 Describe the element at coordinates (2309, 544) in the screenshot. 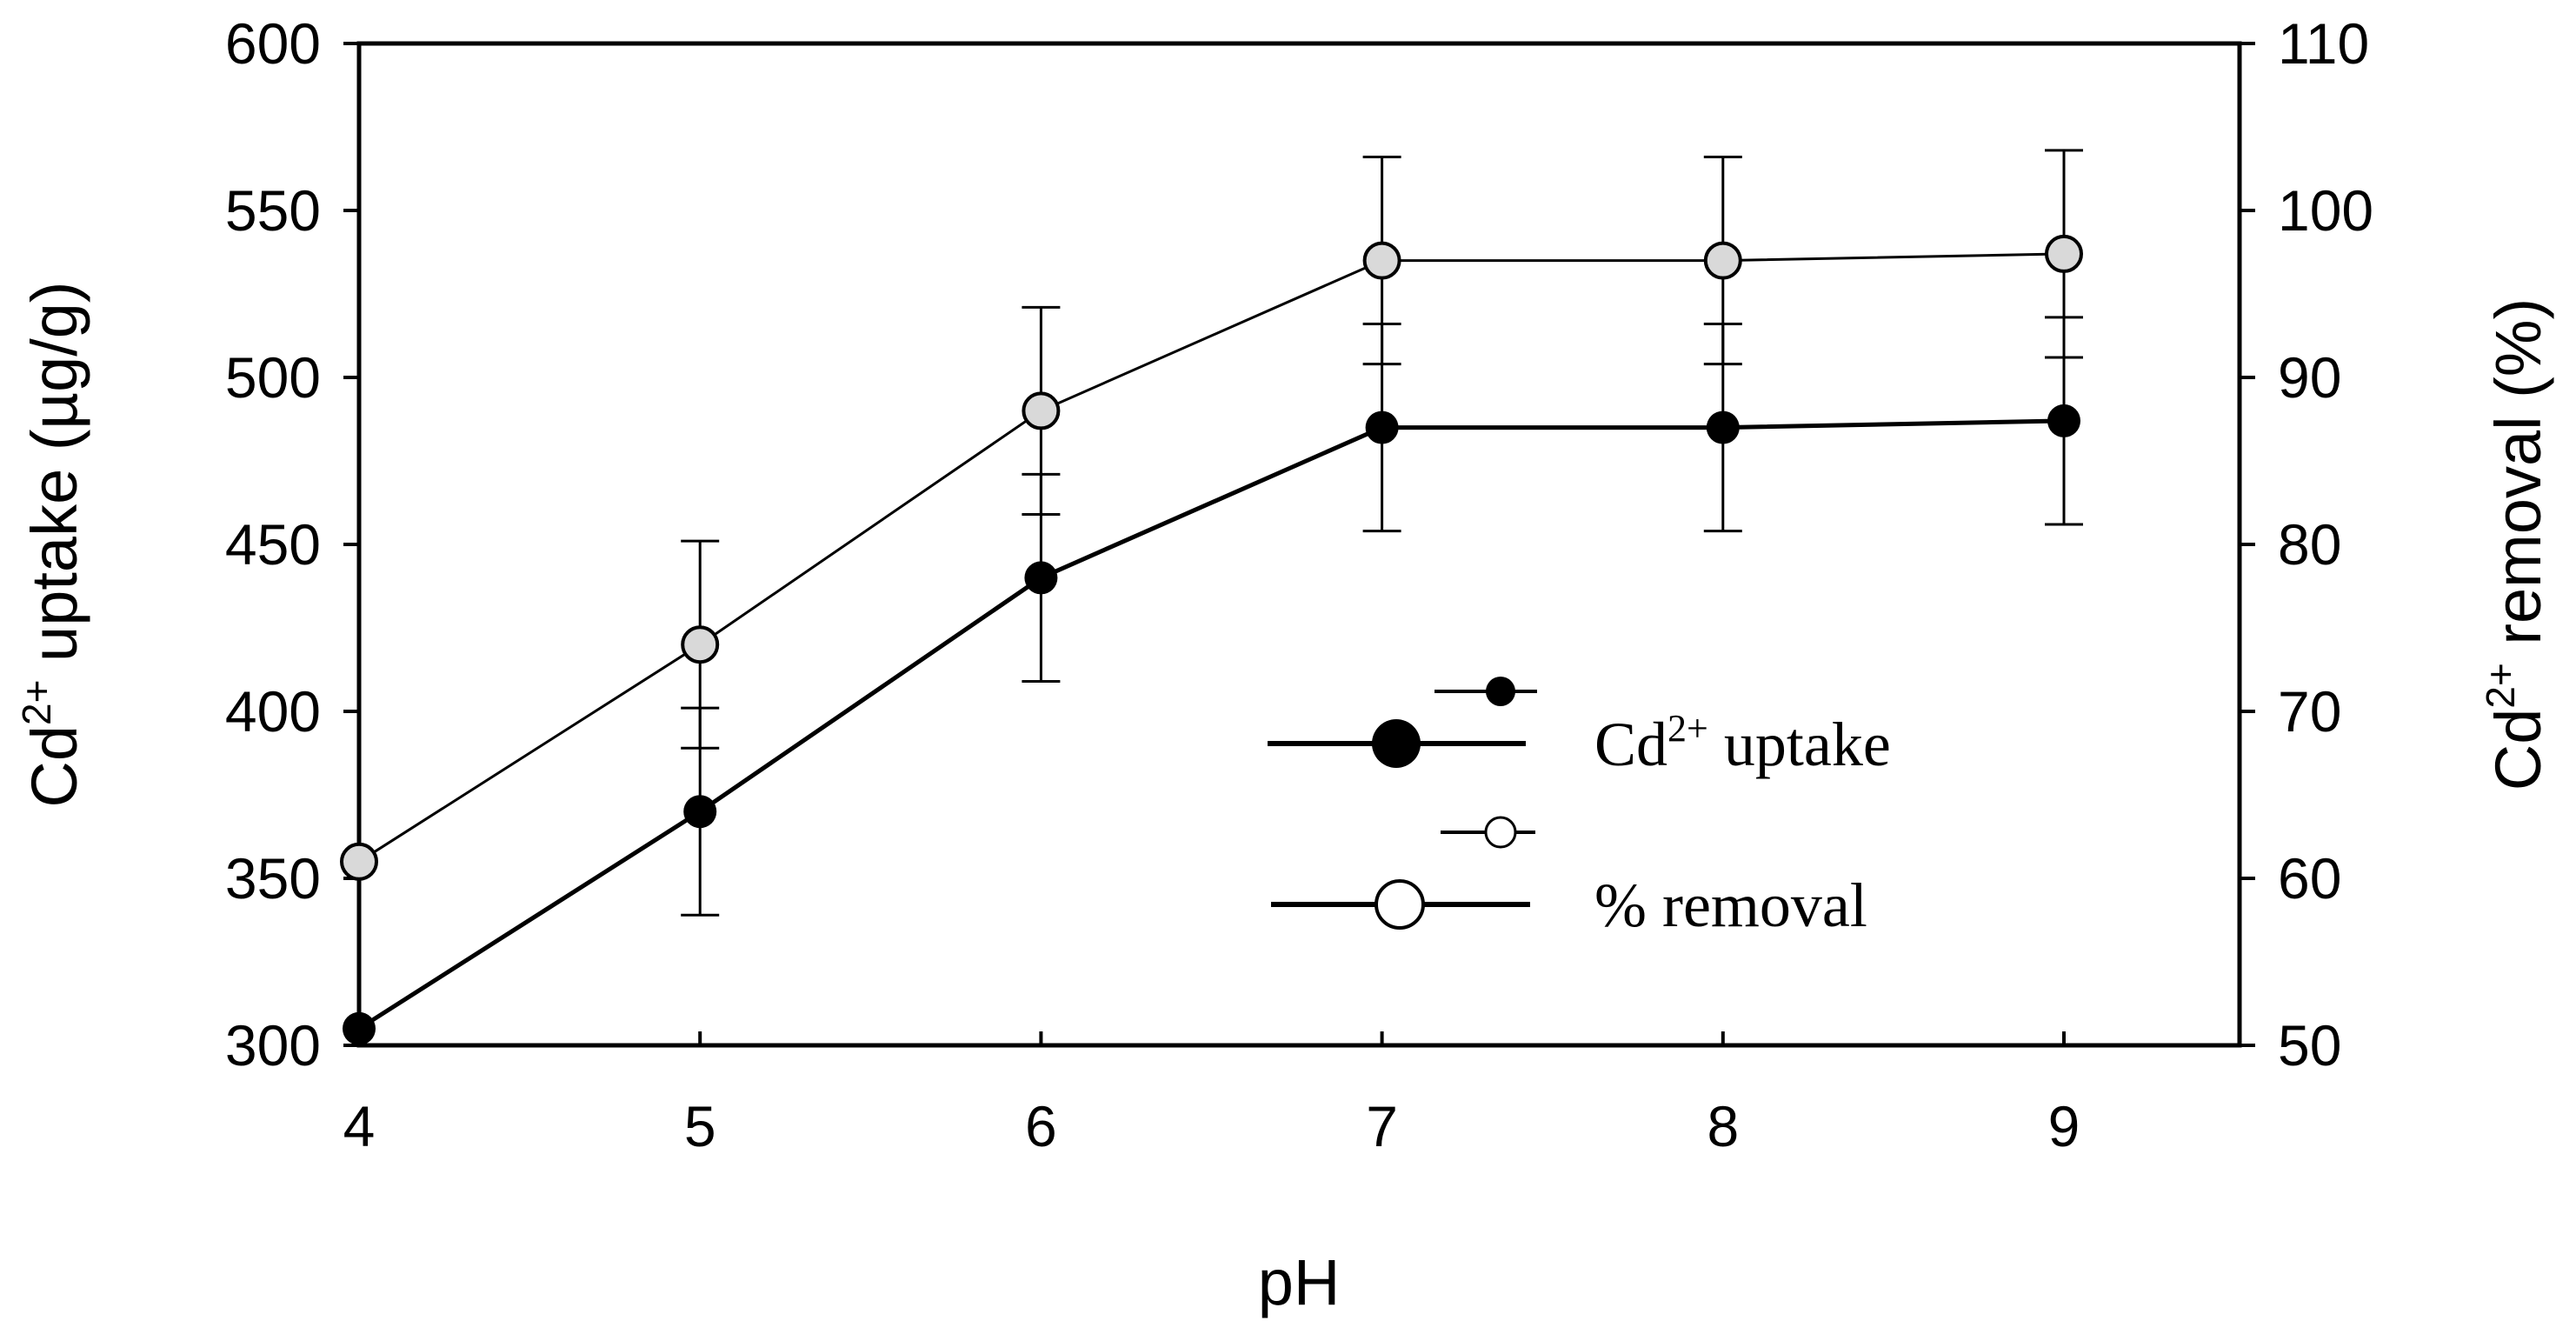

I see `y-right-tick-label-80: 80` at that location.